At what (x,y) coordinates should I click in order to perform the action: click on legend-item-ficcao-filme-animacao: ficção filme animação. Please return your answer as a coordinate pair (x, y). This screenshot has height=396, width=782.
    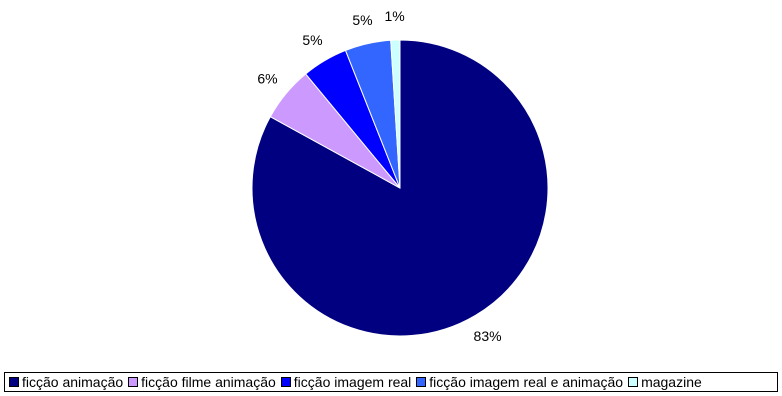
    Looking at the image, I should click on (202, 382).